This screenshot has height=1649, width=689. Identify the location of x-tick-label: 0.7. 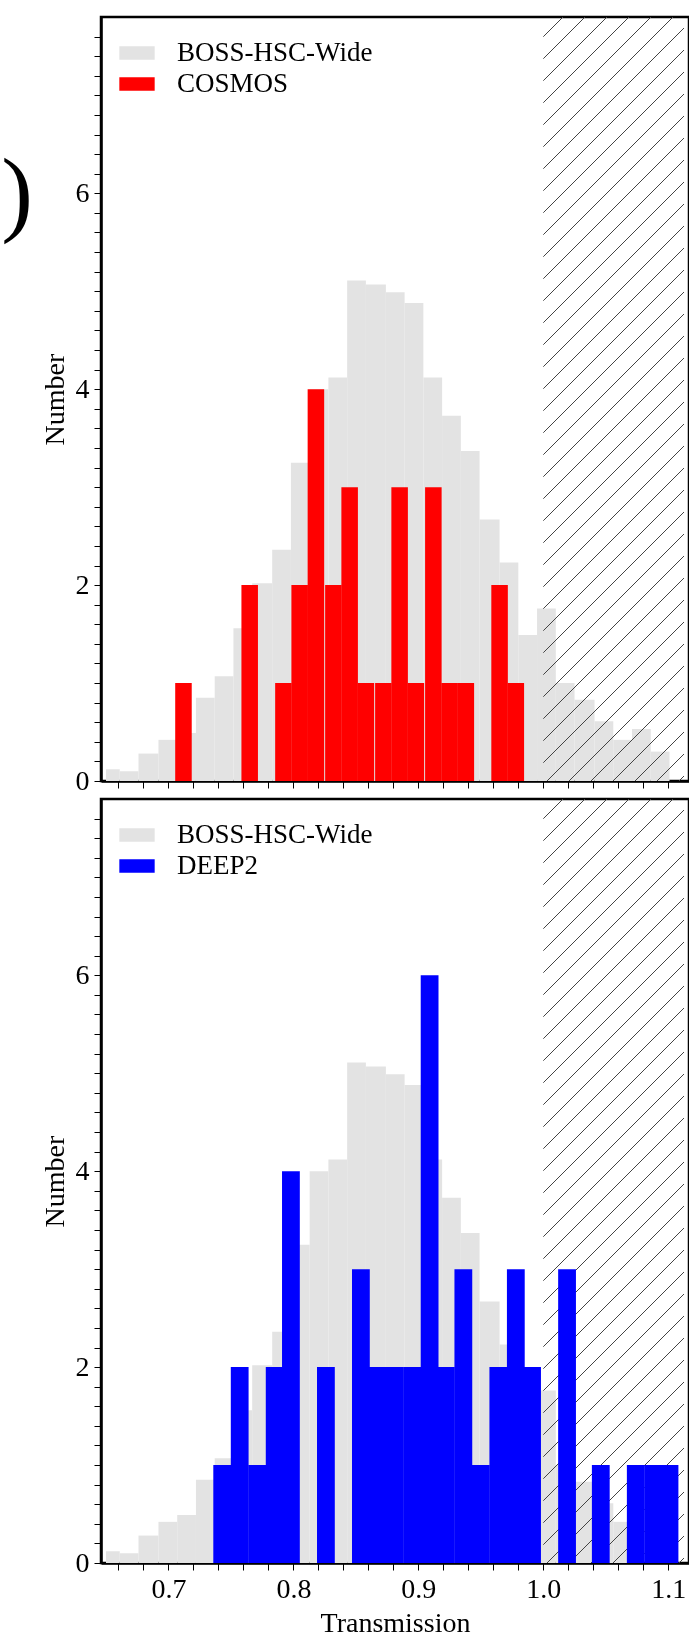
(169, 1588).